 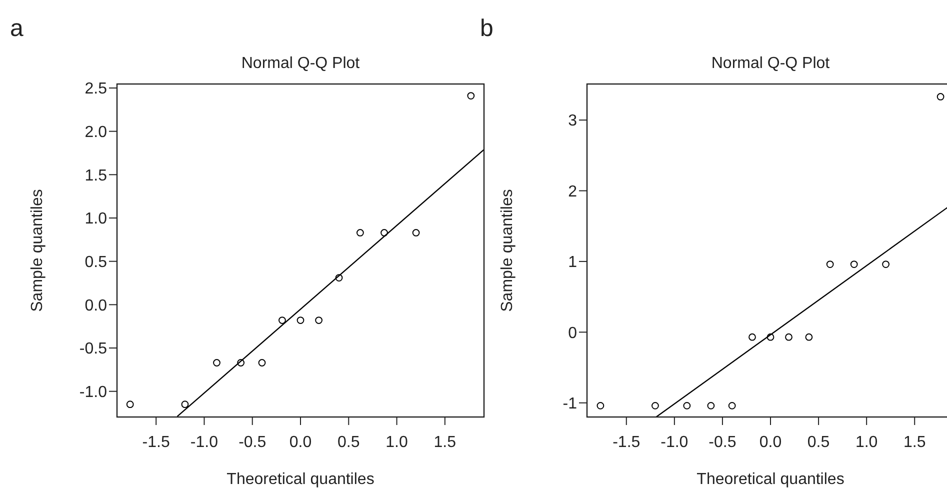 I want to click on y-tick-label: 0, so click(x=573, y=333).